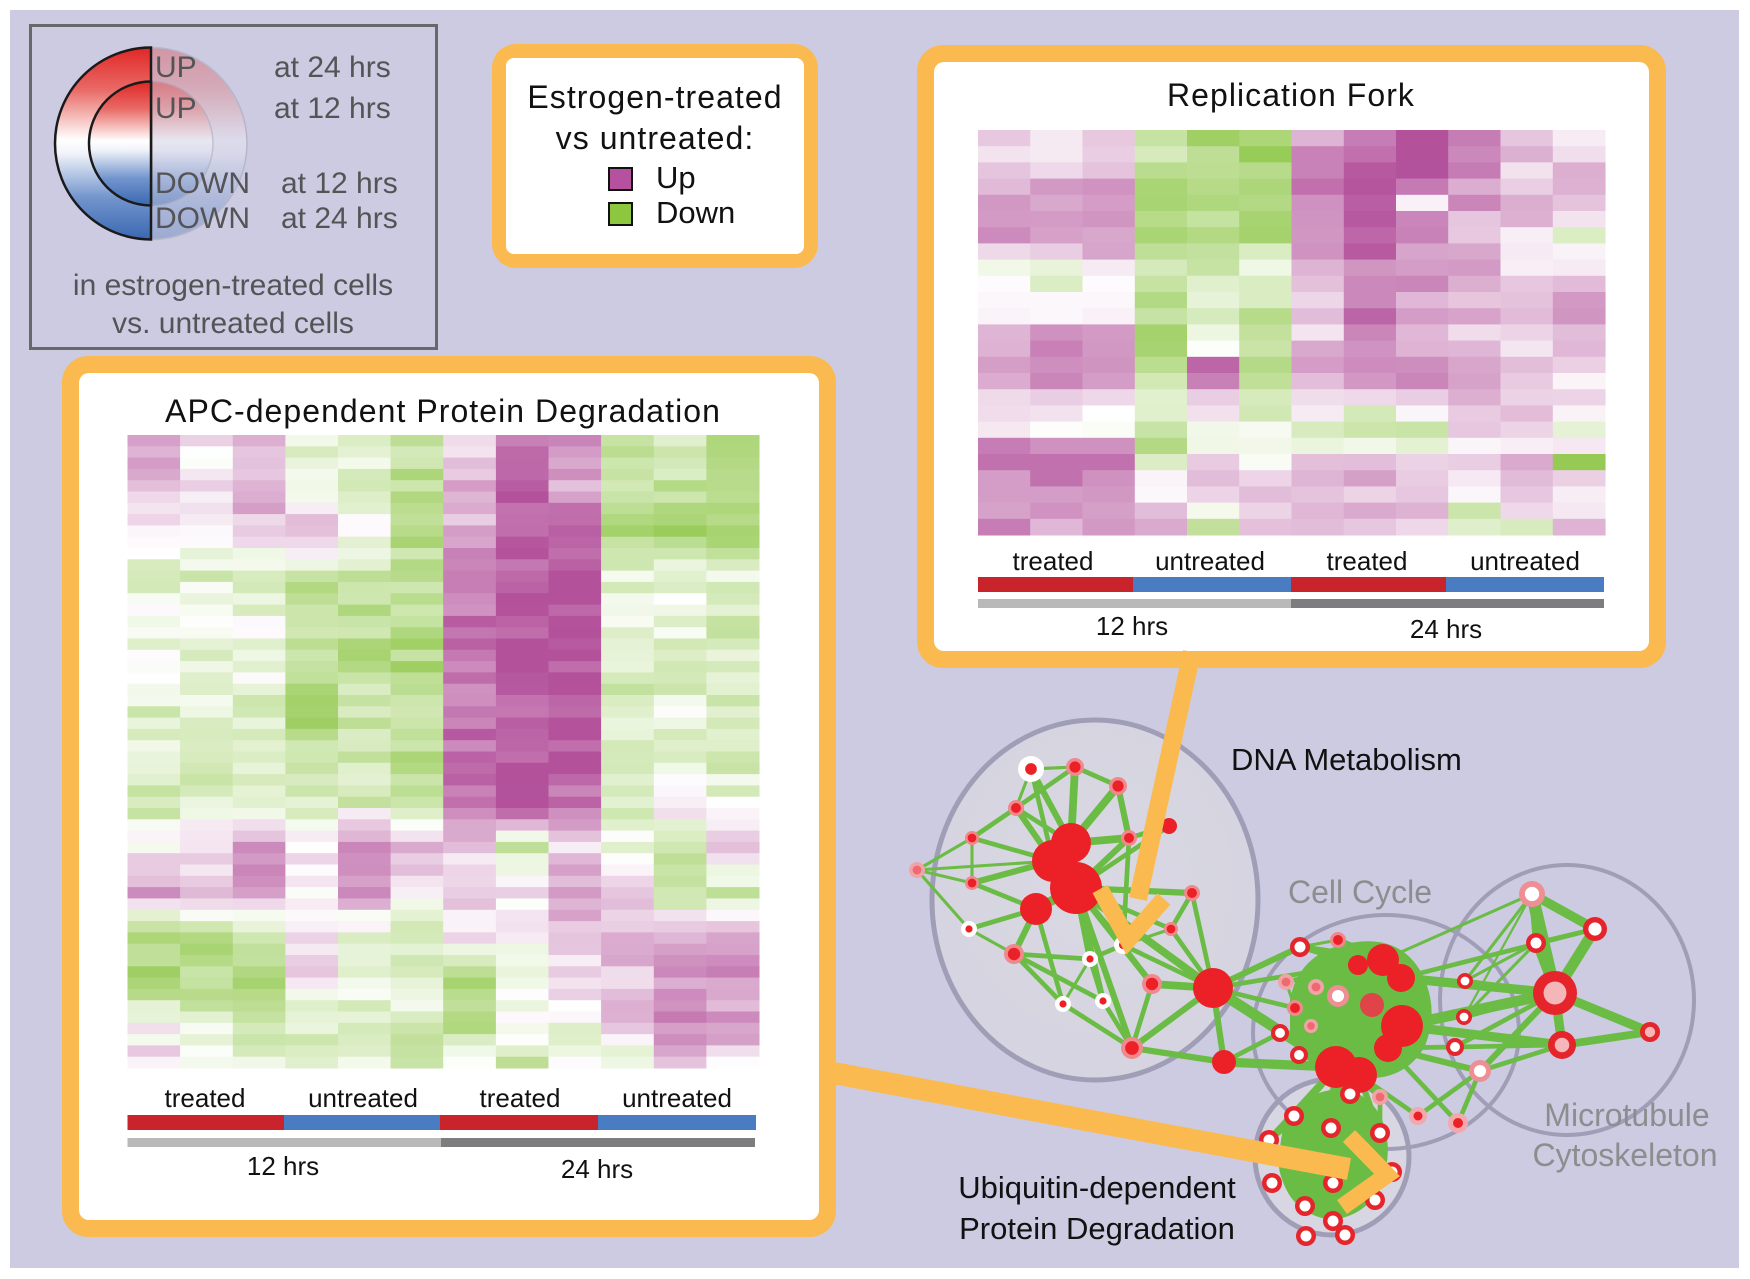 This screenshot has height=1279, width=1750. What do you see at coordinates (233, 323) in the screenshot?
I see `svg-text: vs. untreated cells` at bounding box center [233, 323].